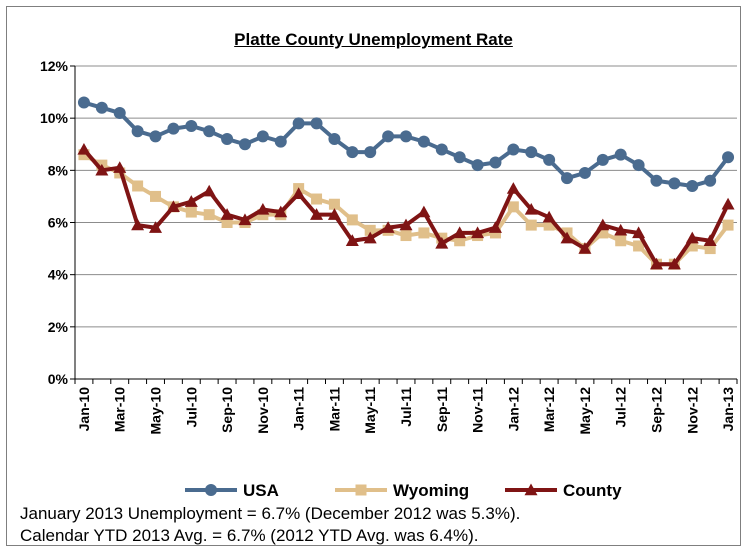 This screenshot has height=552, width=747. What do you see at coordinates (58, 170) in the screenshot?
I see `y-tick-label: 8%` at bounding box center [58, 170].